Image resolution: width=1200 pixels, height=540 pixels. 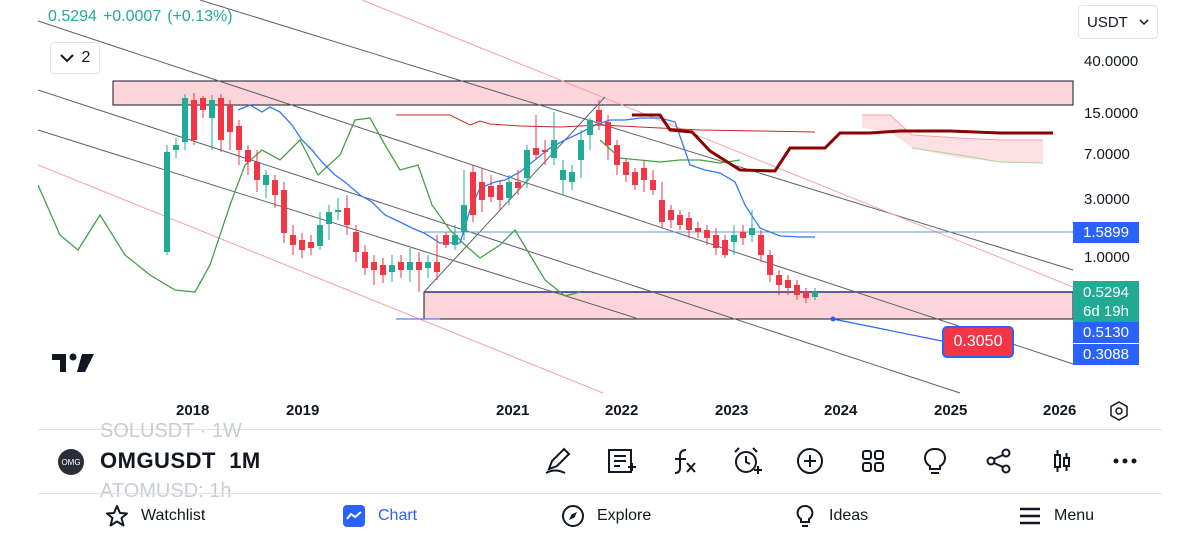 What do you see at coordinates (573, 516) in the screenshot?
I see `compass-icon` at bounding box center [573, 516].